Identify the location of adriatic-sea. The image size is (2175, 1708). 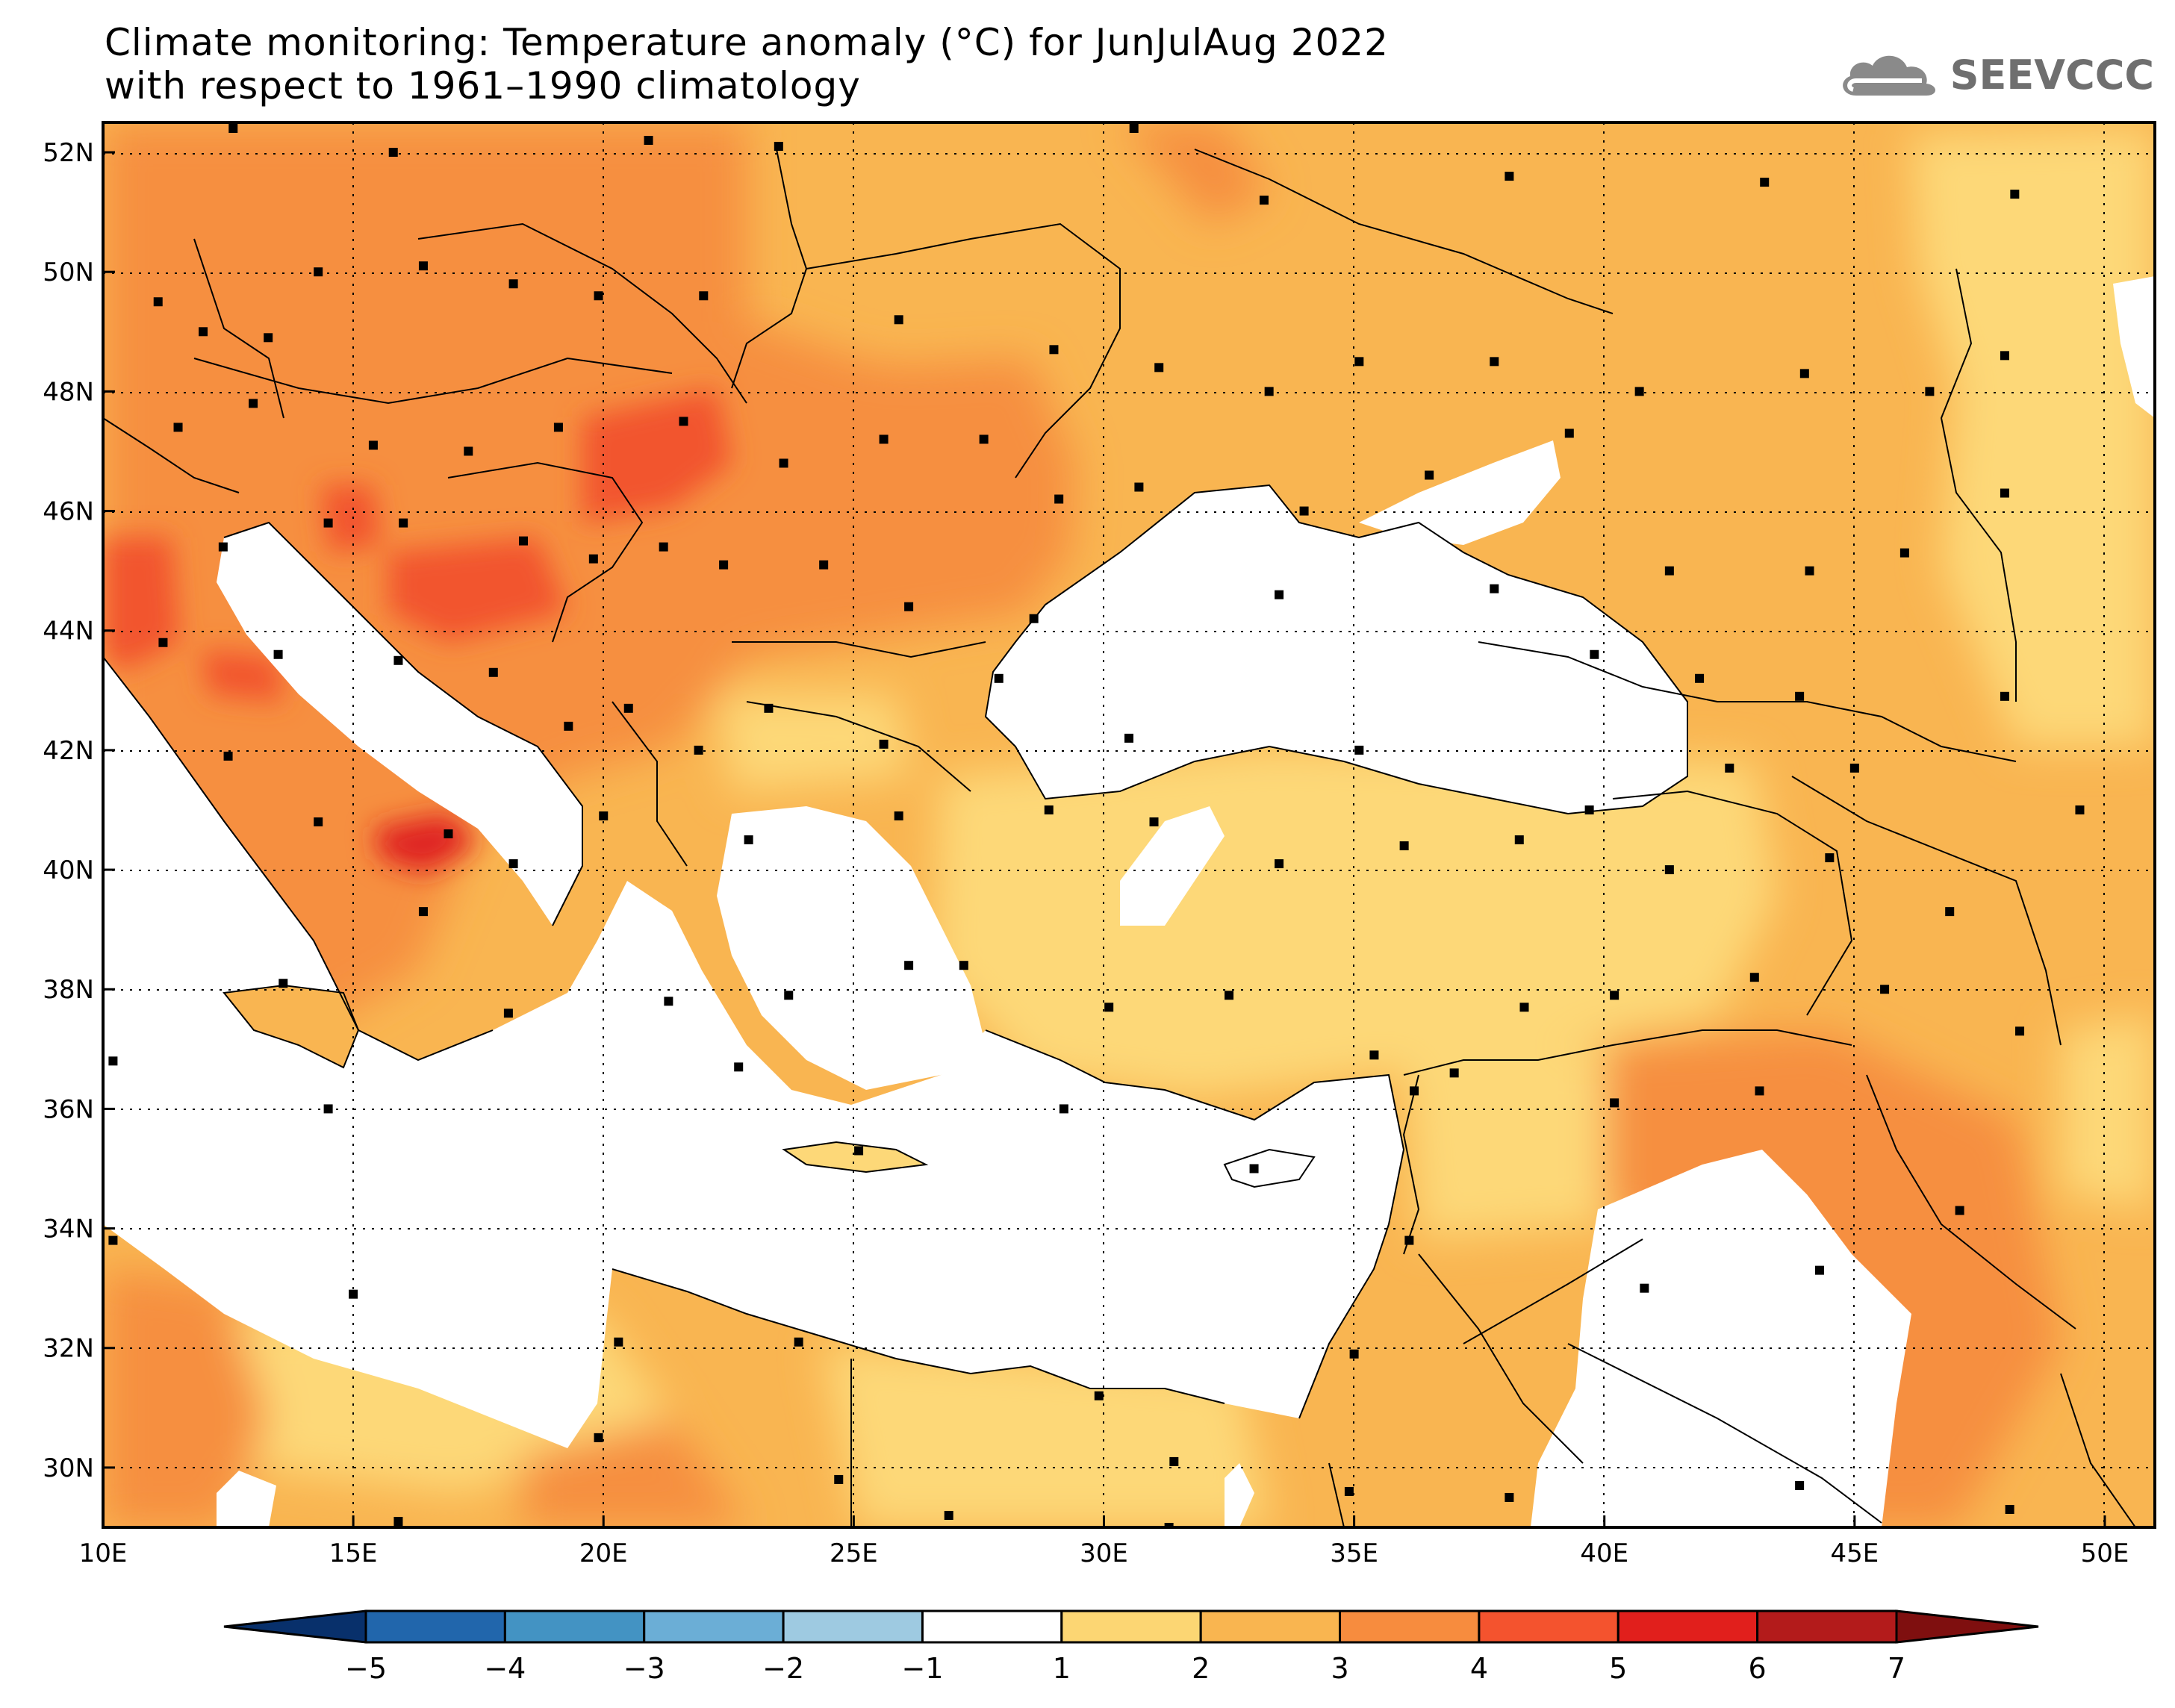
(399, 724).